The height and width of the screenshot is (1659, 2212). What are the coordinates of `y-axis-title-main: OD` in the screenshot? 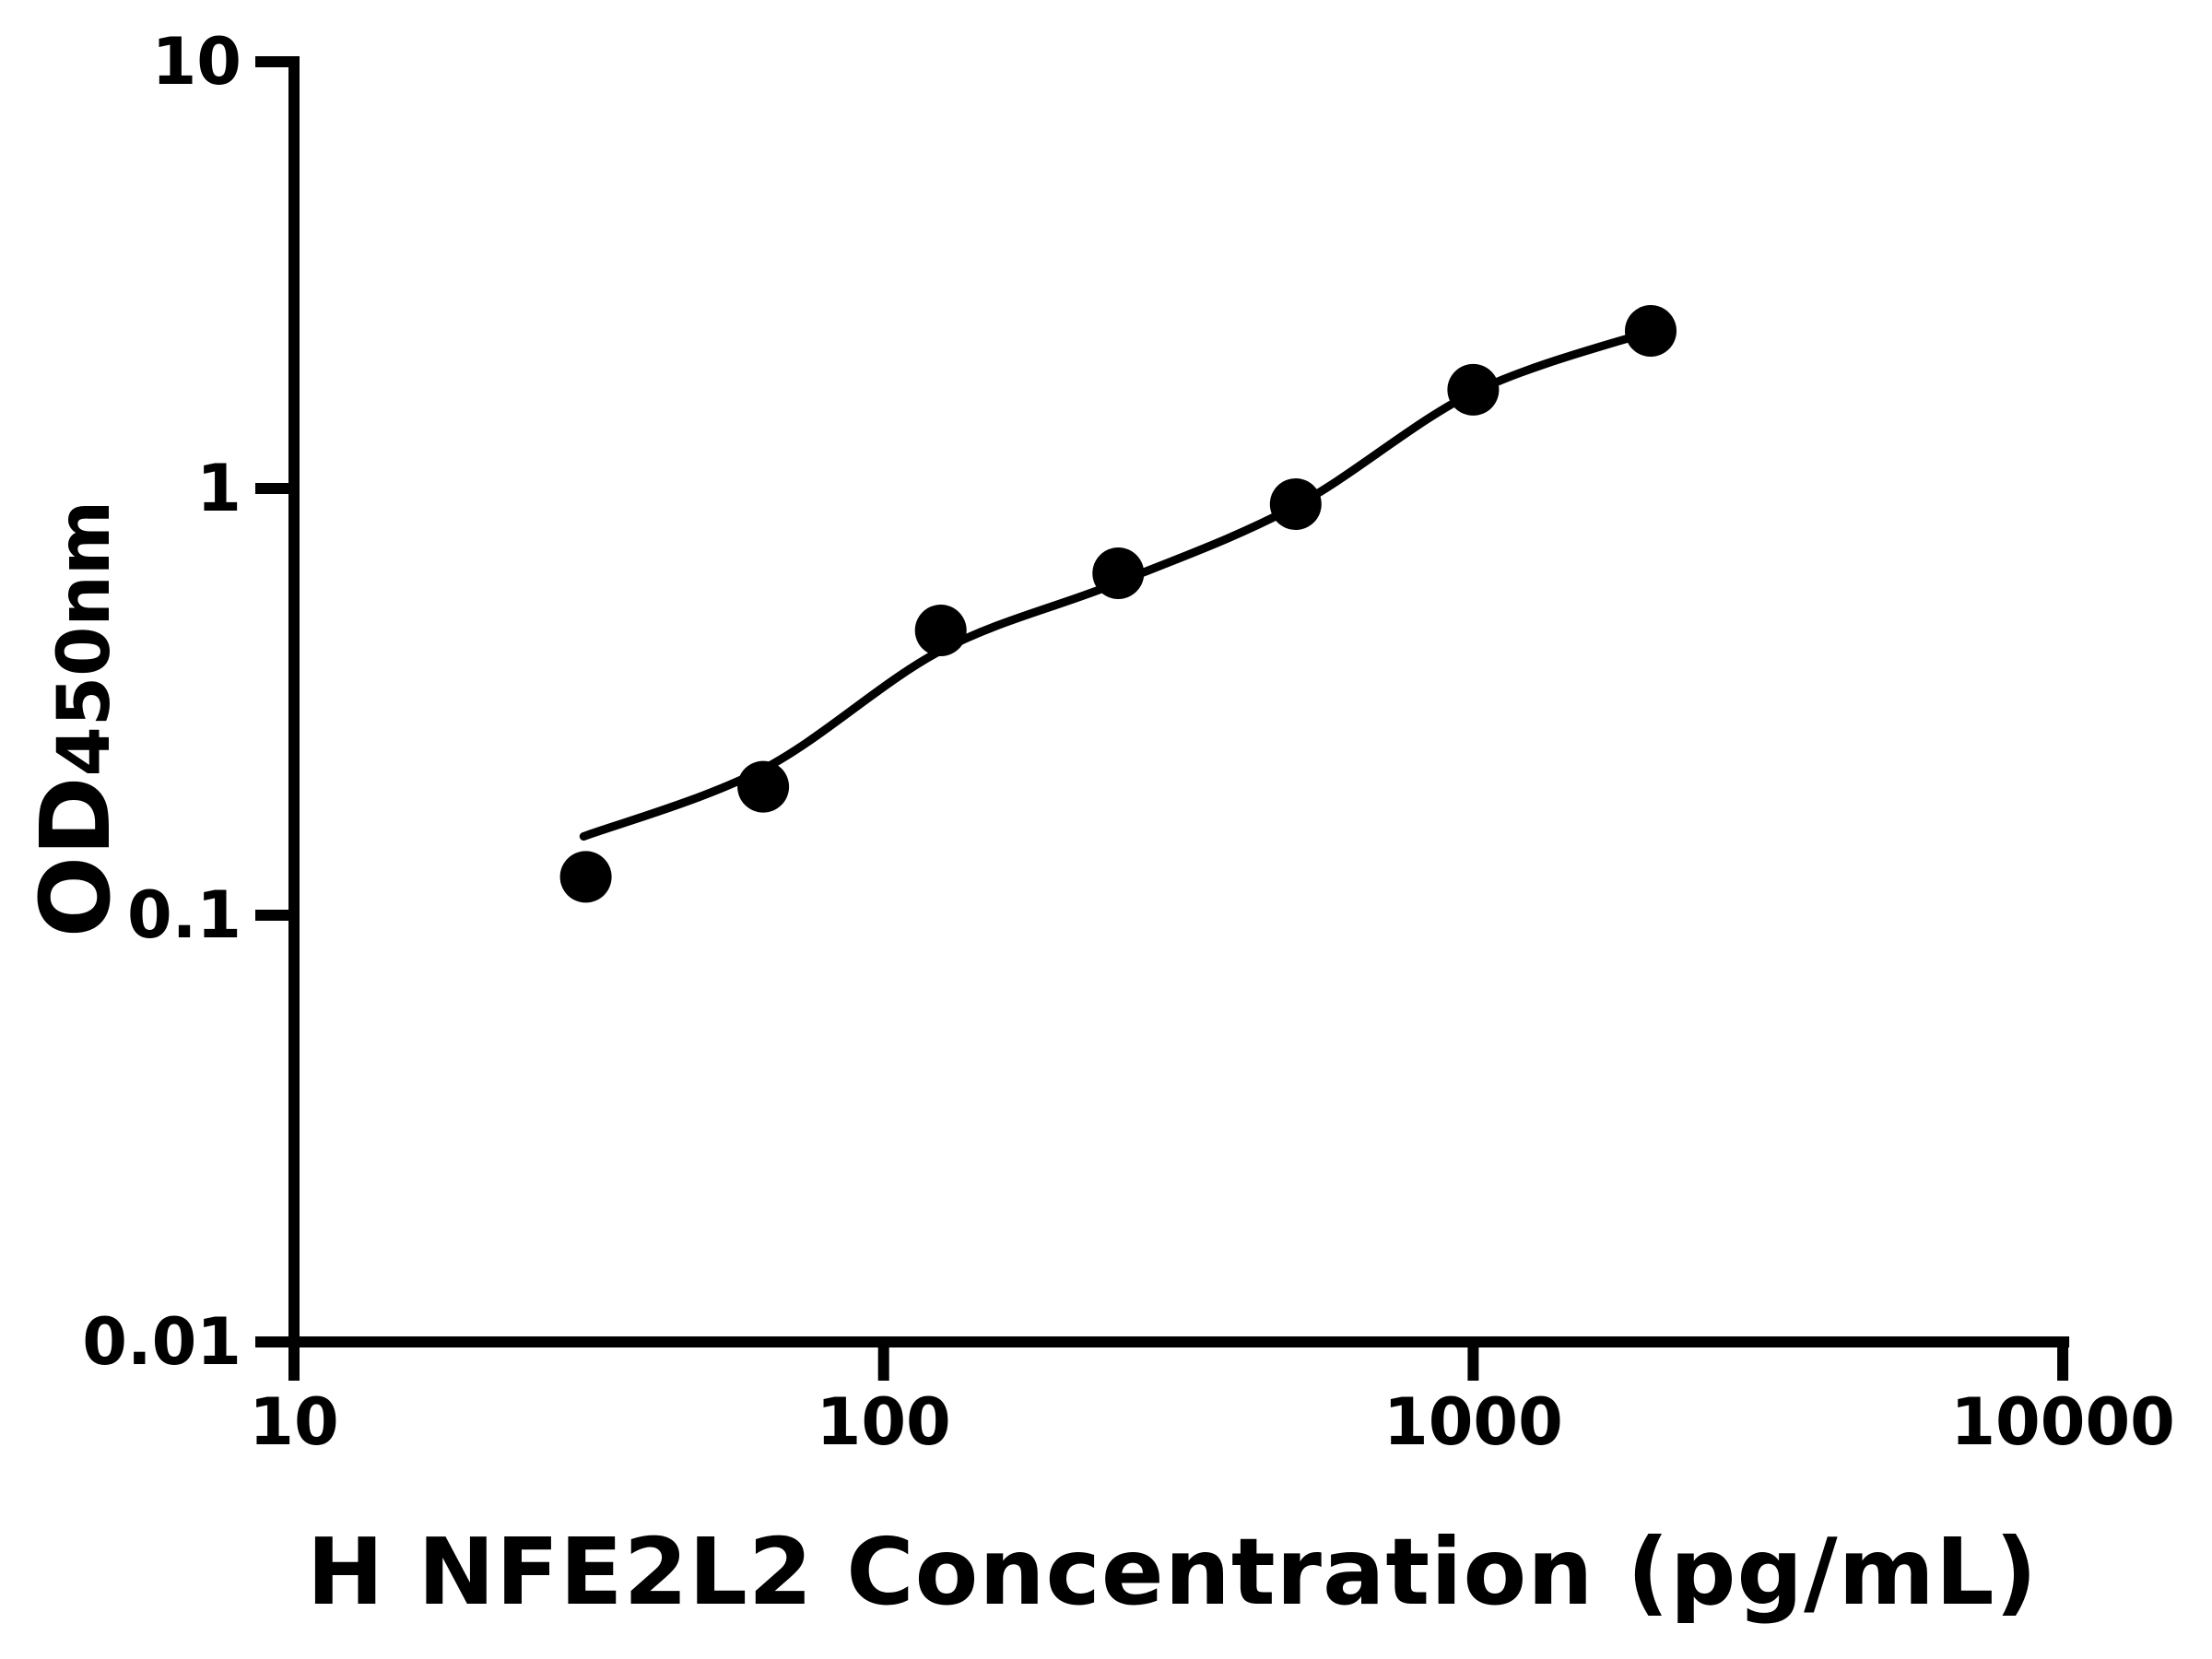 It's located at (75, 856).